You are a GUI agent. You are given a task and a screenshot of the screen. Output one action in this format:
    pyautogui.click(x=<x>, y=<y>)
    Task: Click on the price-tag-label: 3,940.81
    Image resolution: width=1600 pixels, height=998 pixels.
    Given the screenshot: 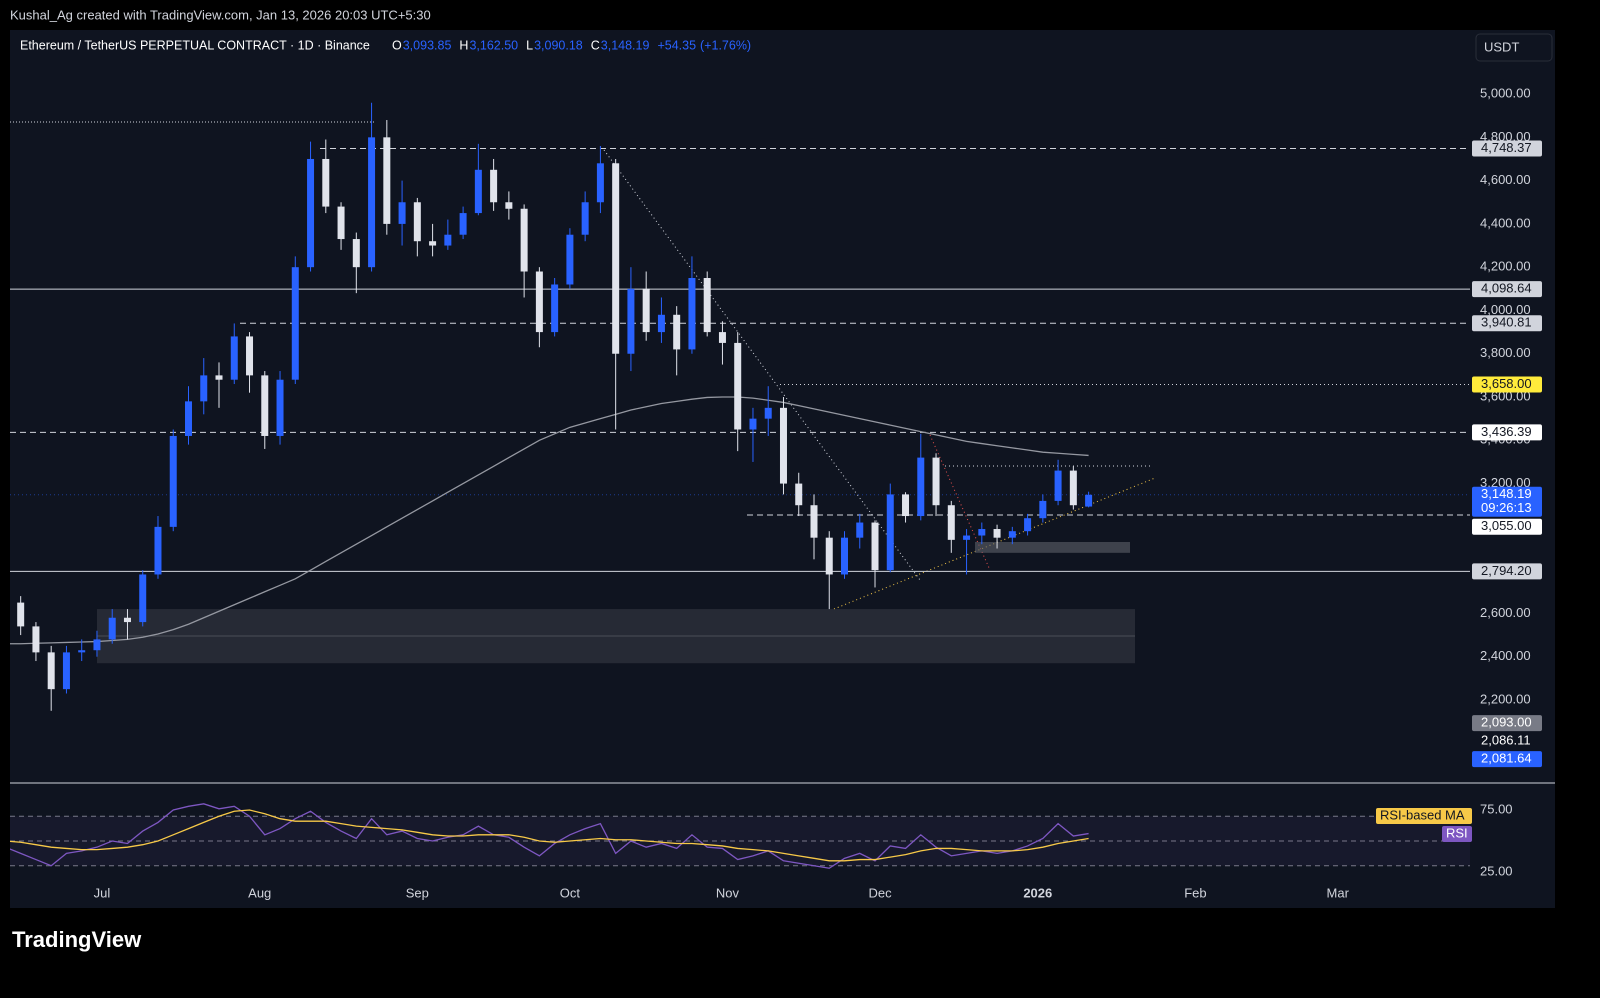 What is the action you would take?
    pyautogui.click(x=1506, y=322)
    